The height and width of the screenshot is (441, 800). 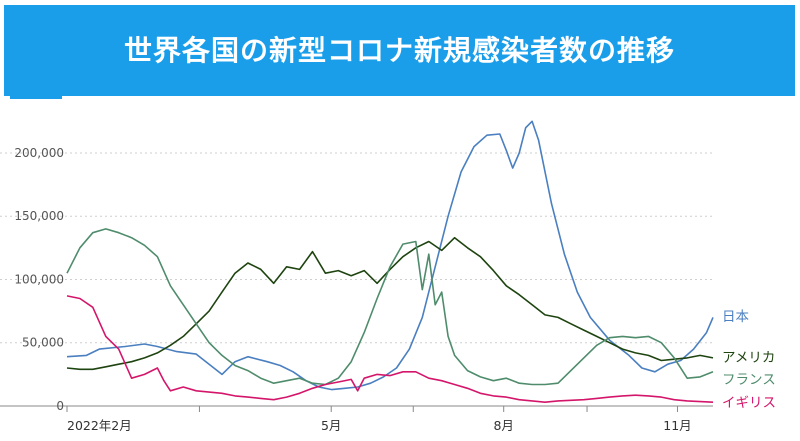 What do you see at coordinates (39, 279) in the screenshot?
I see `y-tick-label: 100,000` at bounding box center [39, 279].